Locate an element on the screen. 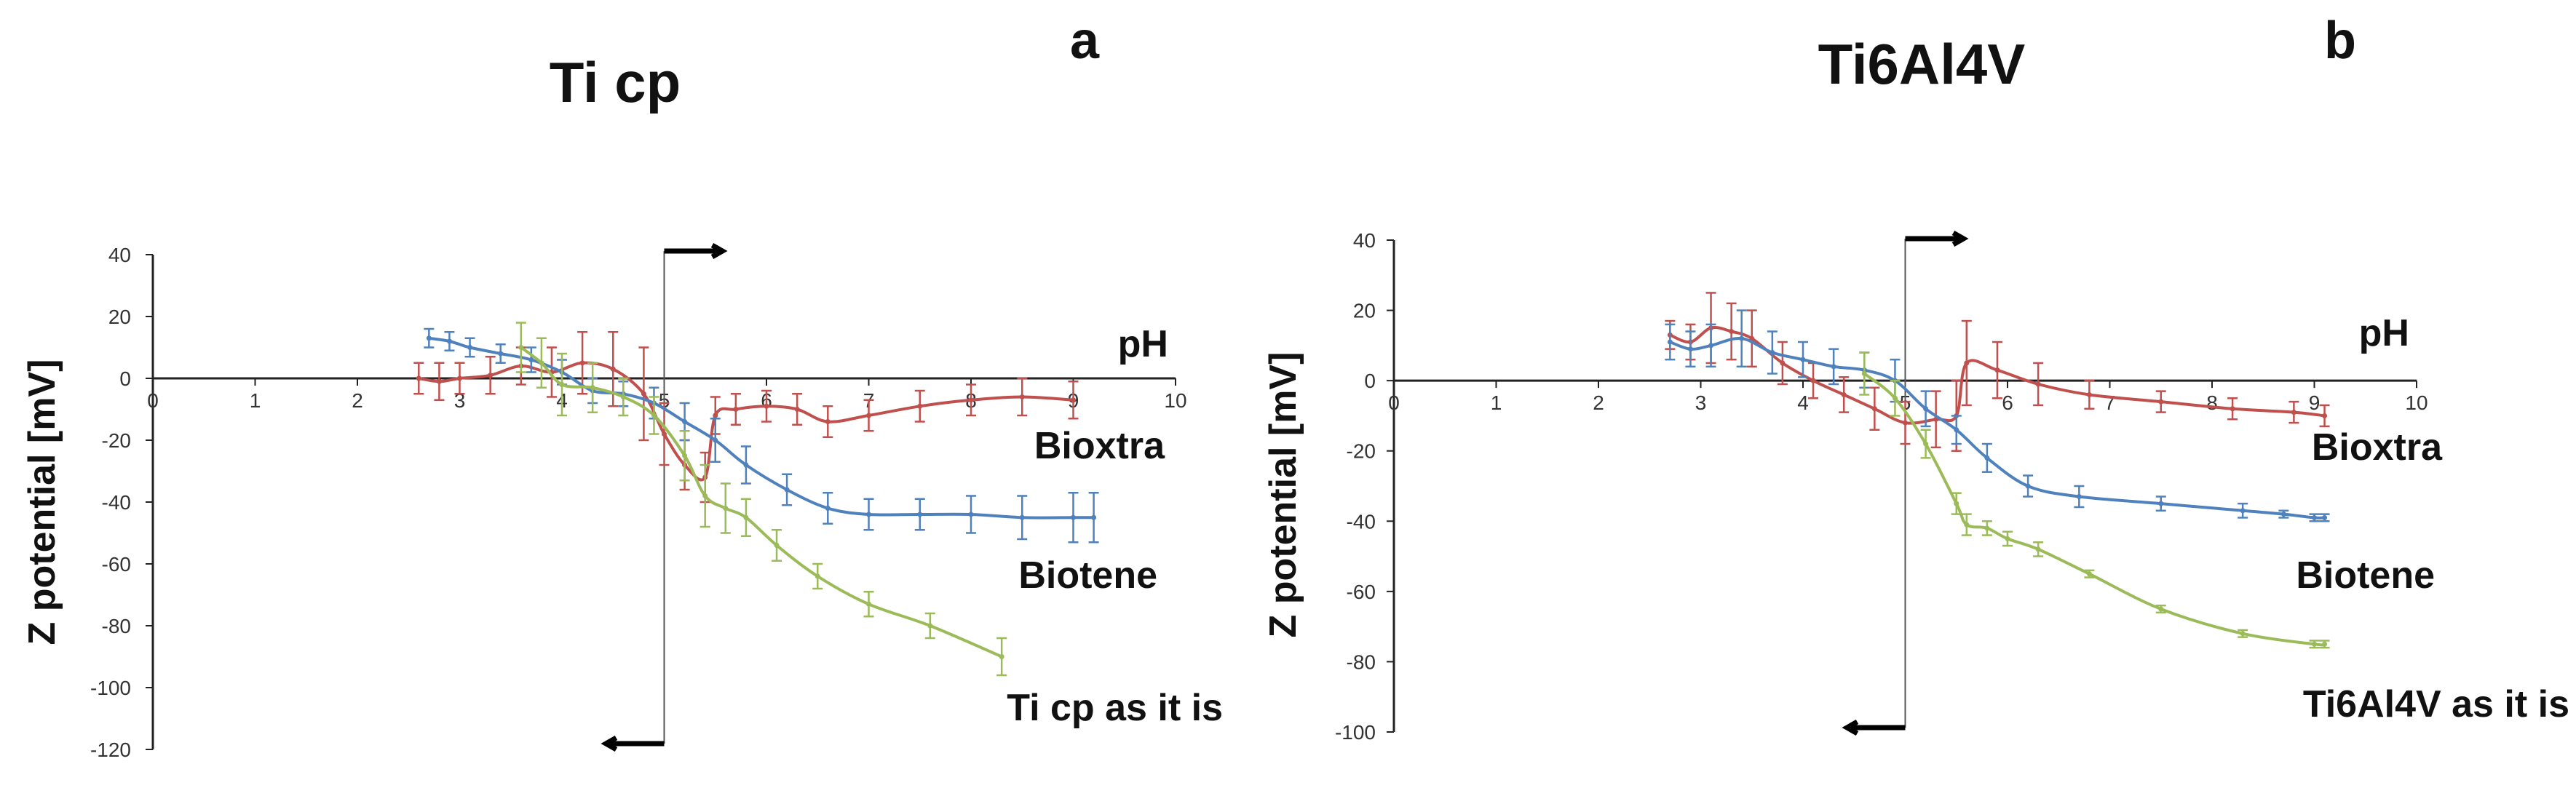 Image resolution: width=2576 pixels, height=788 pixels. series-a is located at coordinates (756, 499).